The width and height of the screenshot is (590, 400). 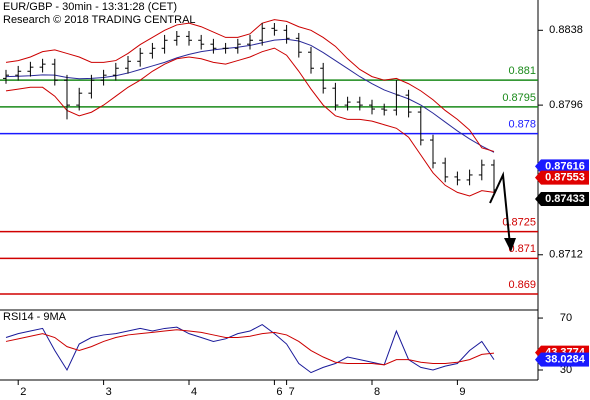 What do you see at coordinates (35, 317) in the screenshot?
I see `rsi-title: RSI14 - 9MA` at bounding box center [35, 317].